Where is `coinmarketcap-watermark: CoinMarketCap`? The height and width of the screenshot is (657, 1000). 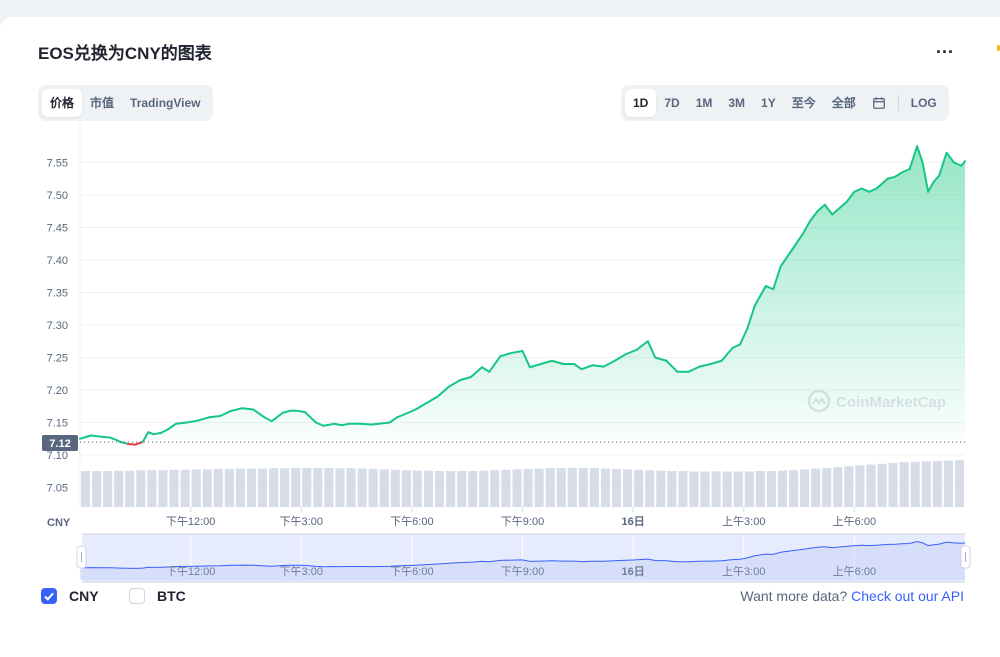 coinmarketcap-watermark: CoinMarketCap is located at coordinates (876, 401).